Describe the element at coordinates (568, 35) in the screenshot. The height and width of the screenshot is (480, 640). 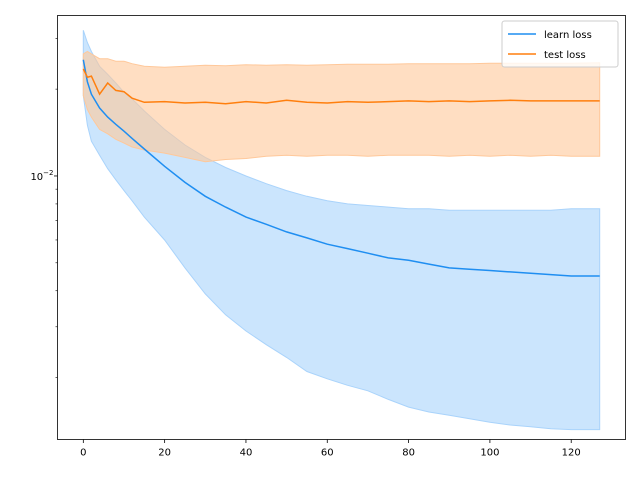
I see `learn-legend-label: learn loss` at that location.